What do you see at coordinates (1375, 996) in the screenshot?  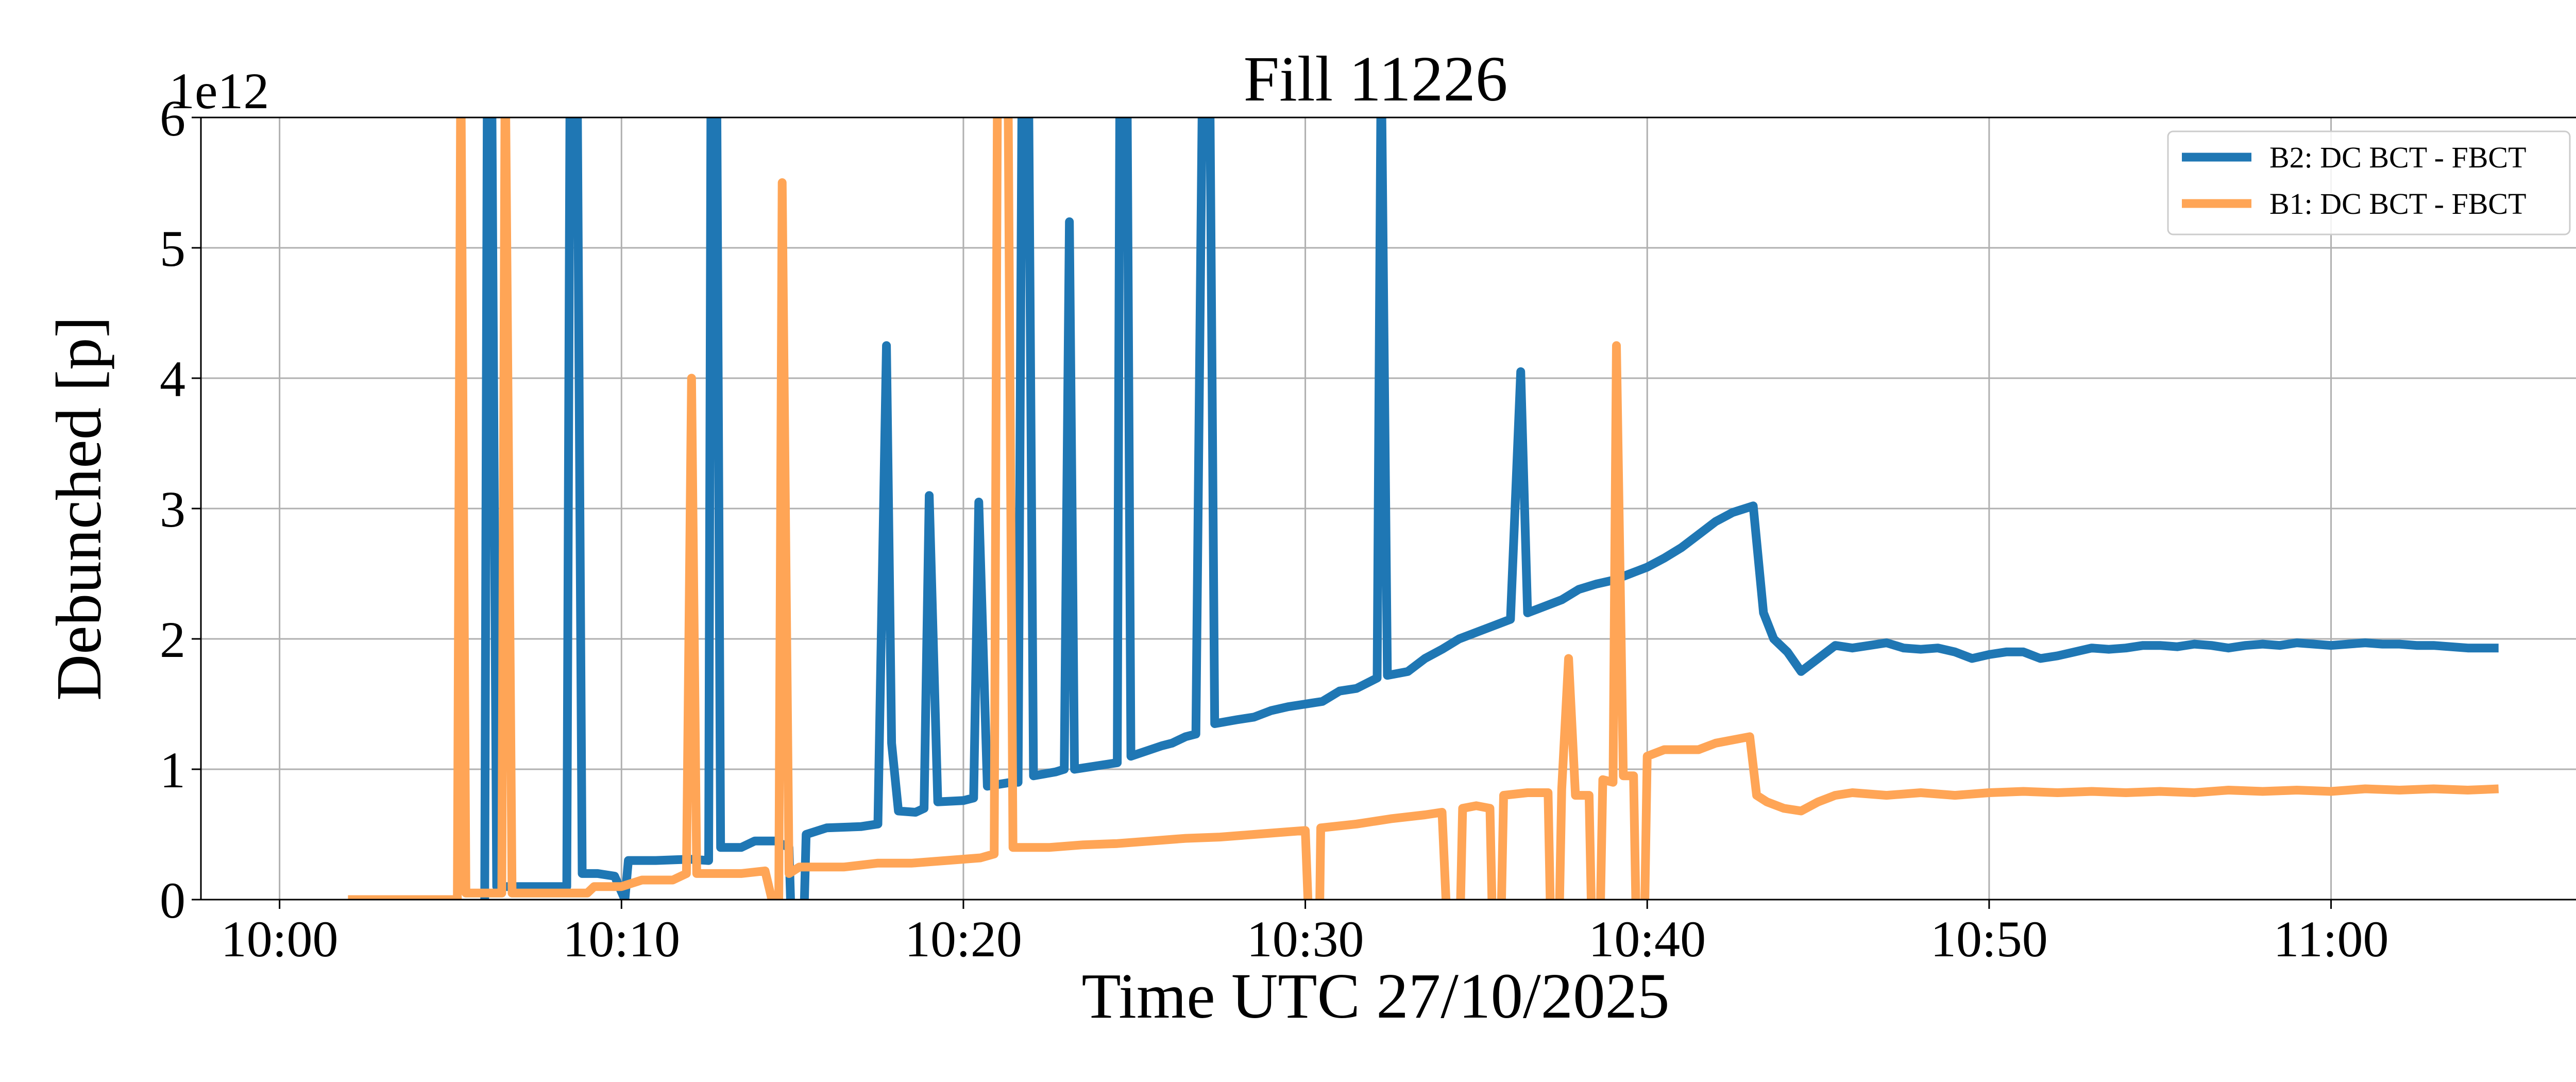 I see `x-axis-label: Time UTC 27/10/2025` at bounding box center [1375, 996].